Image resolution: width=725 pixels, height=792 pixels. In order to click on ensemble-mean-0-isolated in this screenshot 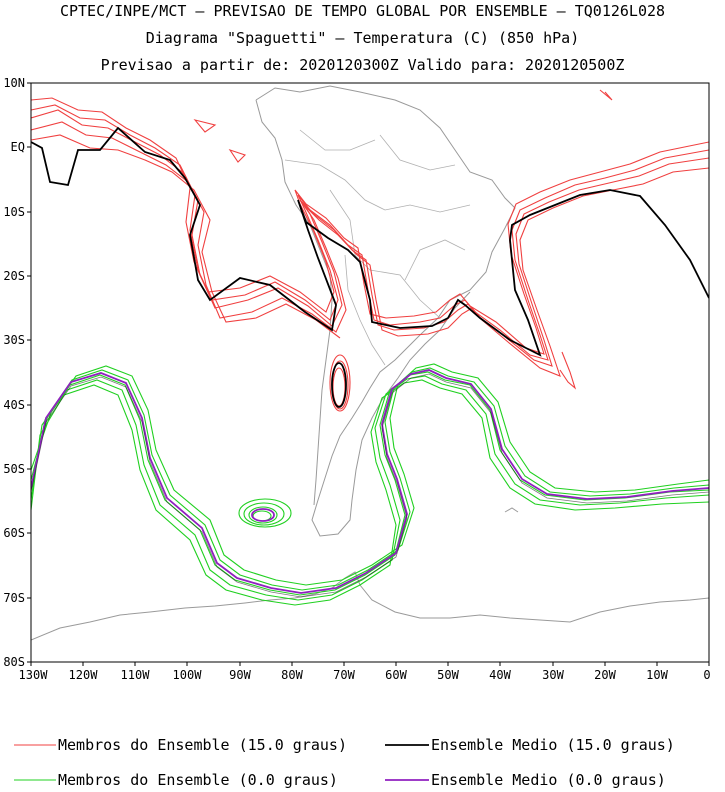, I will do `click(263, 515)`.